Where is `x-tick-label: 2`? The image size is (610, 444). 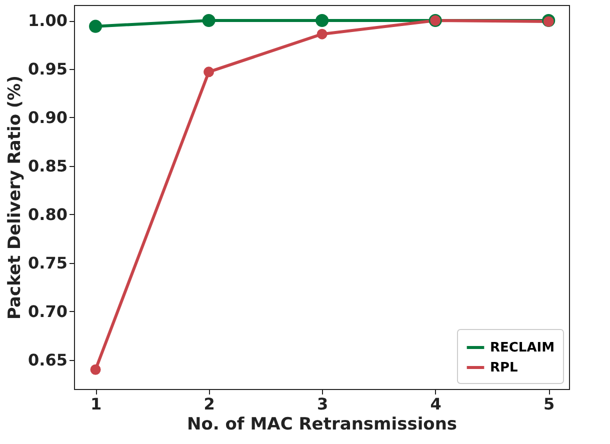
x-tick-label: 2 is located at coordinates (209, 404).